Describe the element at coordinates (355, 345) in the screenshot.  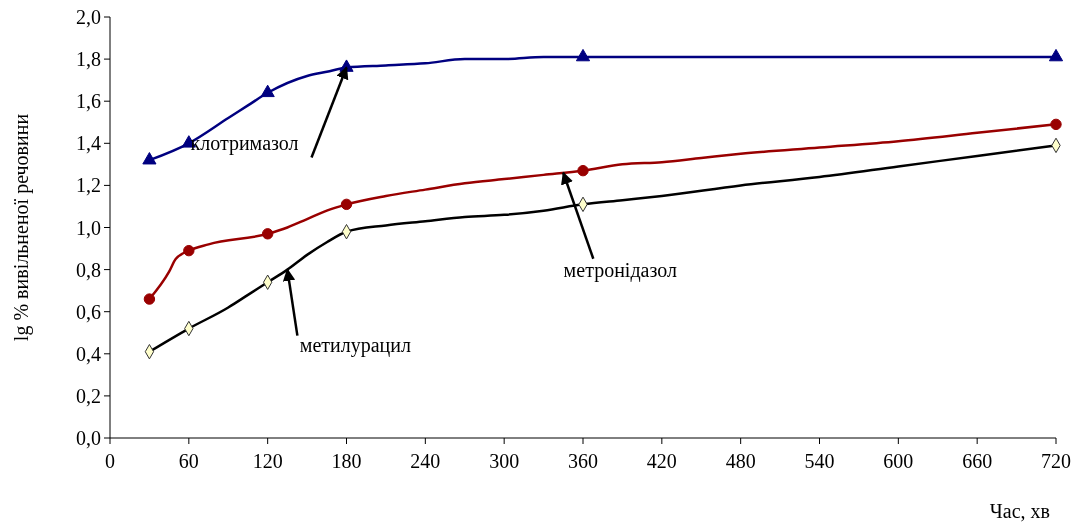
I see `annotation: метилурацил` at that location.